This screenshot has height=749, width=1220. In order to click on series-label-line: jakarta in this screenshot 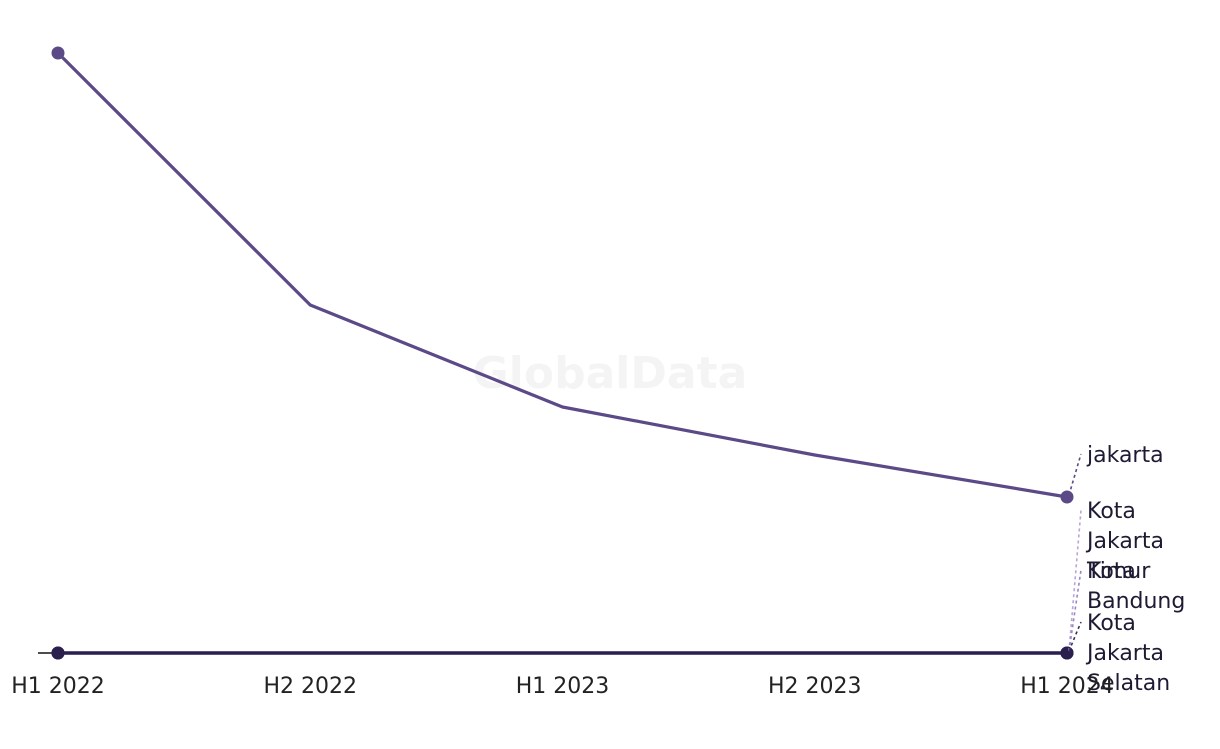, I will do `click(1125, 455)`.